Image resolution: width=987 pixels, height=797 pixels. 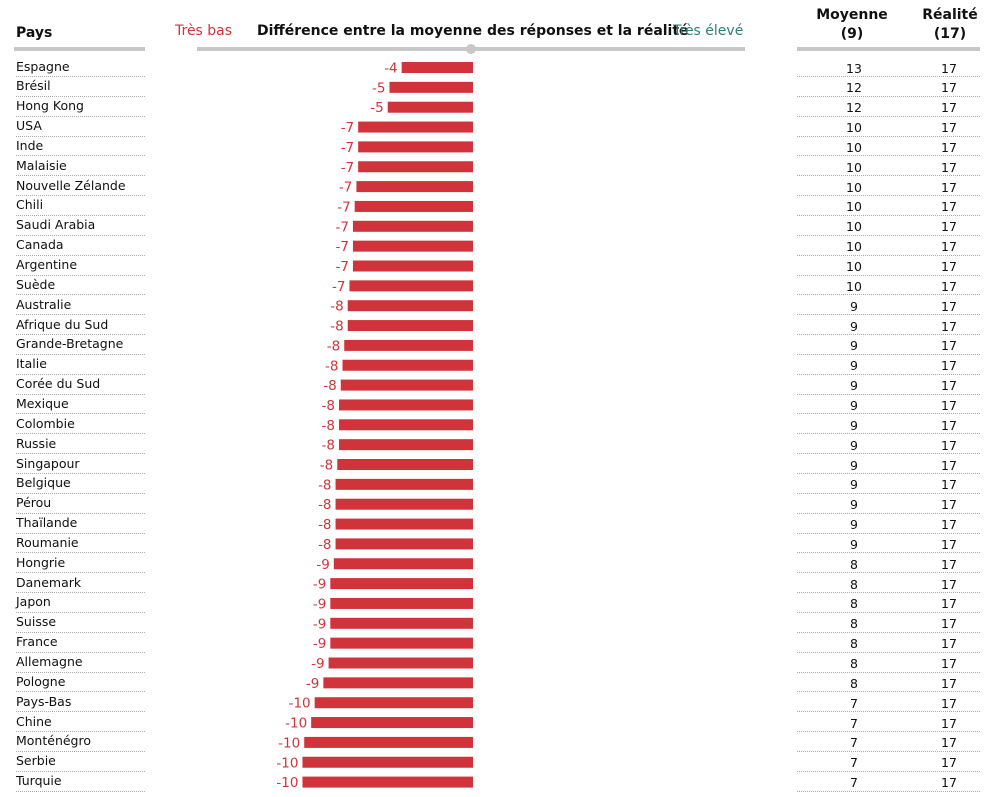 I want to click on stats-header-rule, so click(x=888, y=49).